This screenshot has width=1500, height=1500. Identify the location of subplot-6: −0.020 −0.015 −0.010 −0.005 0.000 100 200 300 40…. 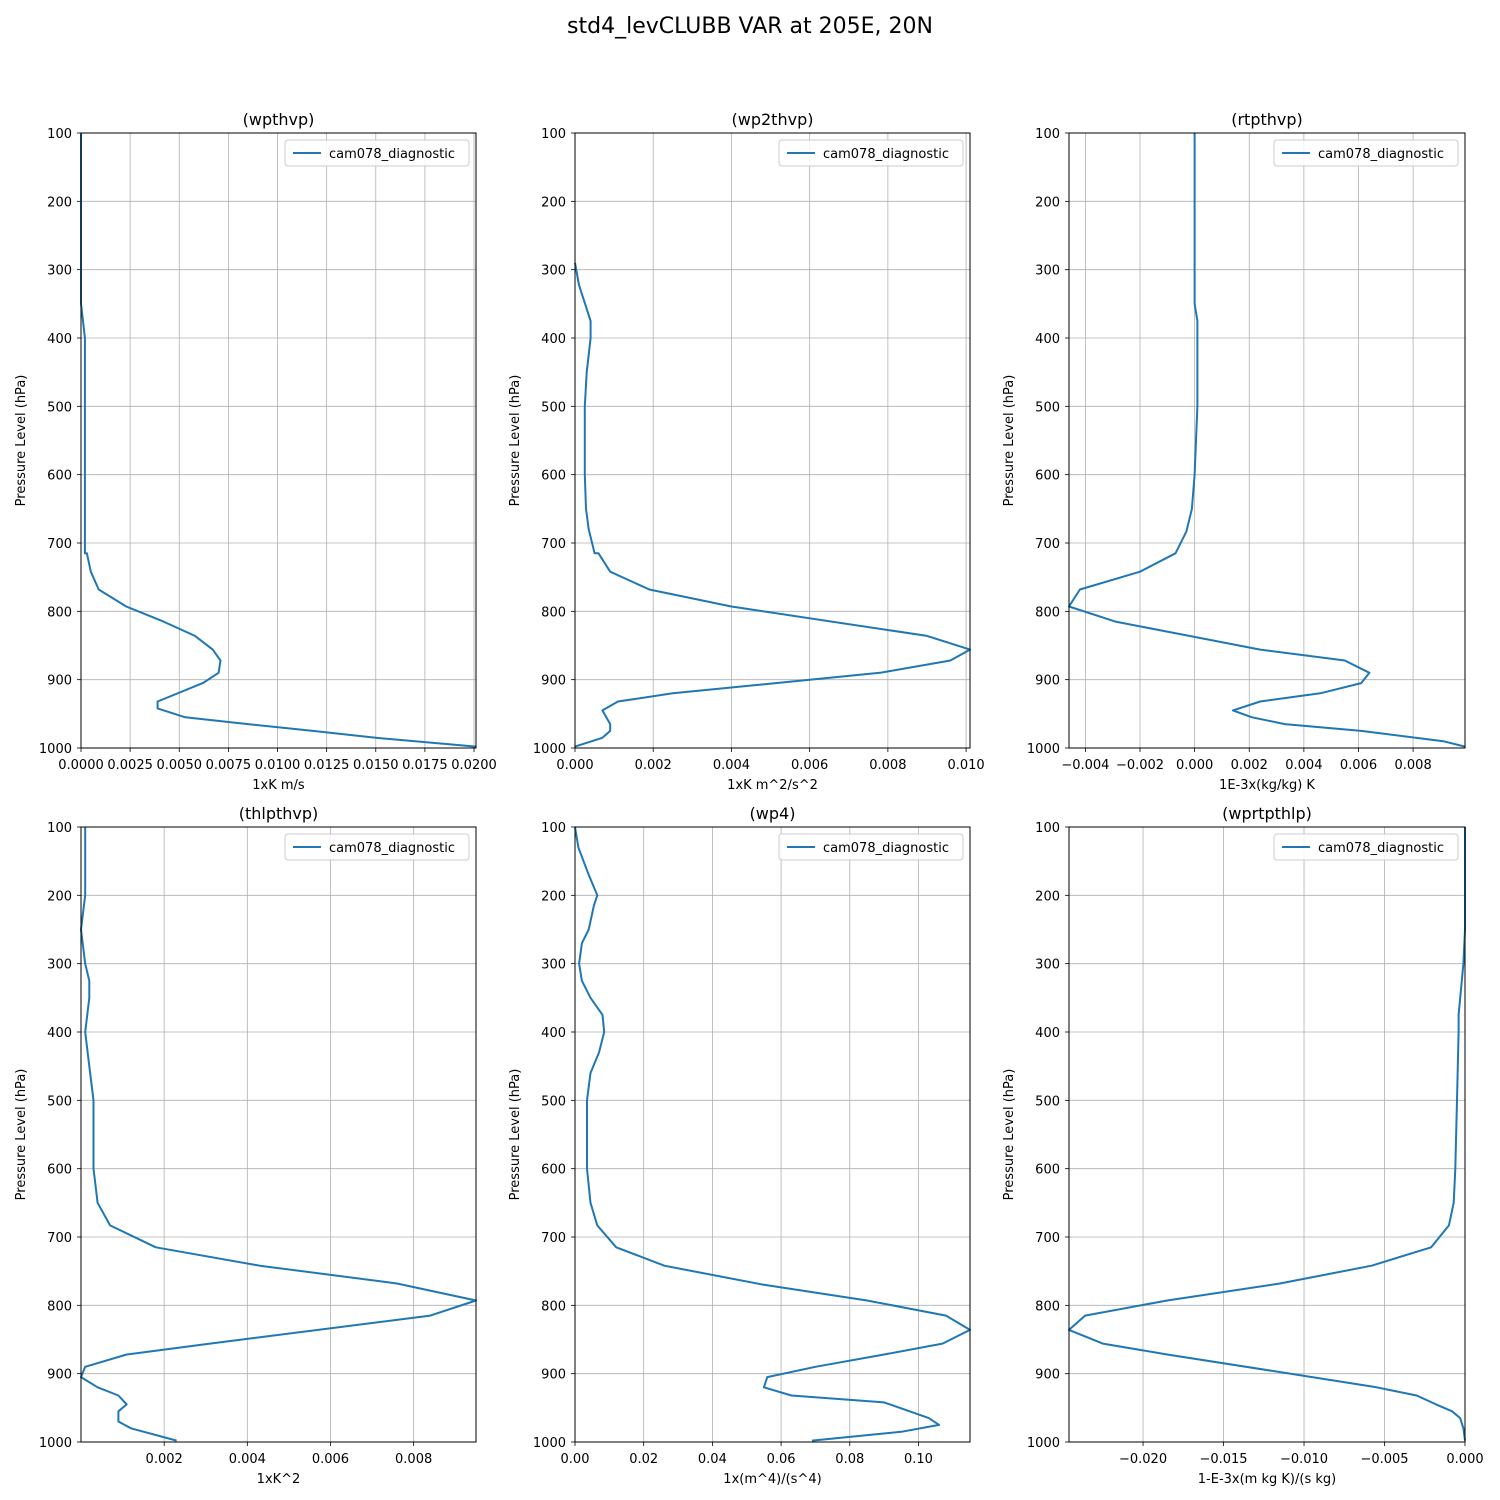
(1243, 1145).